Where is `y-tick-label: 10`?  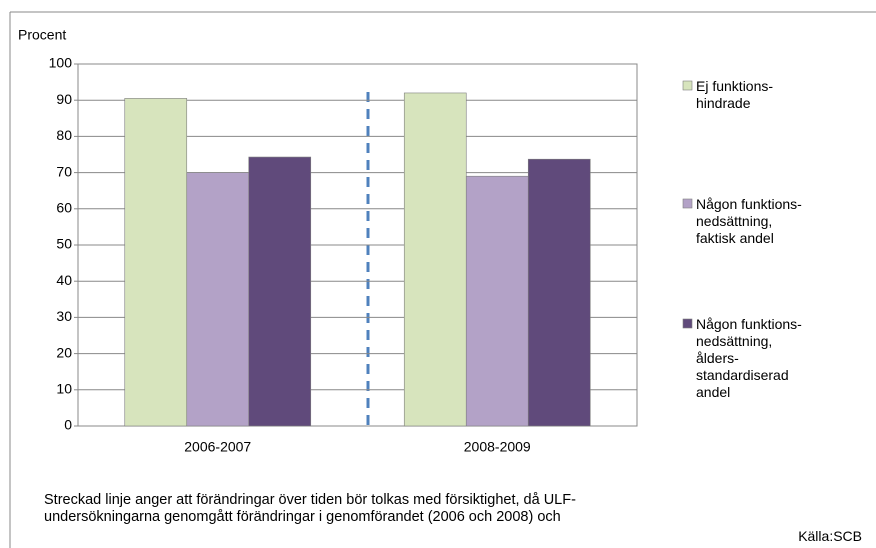 y-tick-label: 10 is located at coordinates (64, 389).